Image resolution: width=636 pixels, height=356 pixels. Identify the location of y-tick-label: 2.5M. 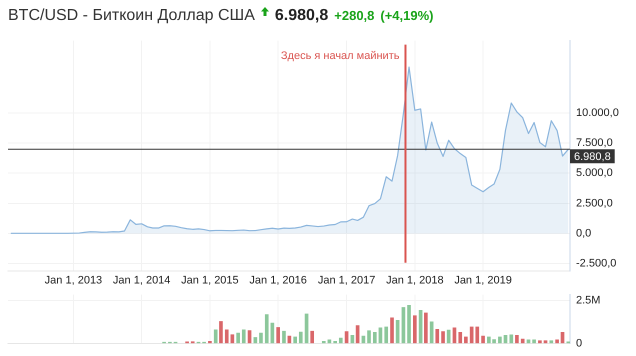
(588, 300).